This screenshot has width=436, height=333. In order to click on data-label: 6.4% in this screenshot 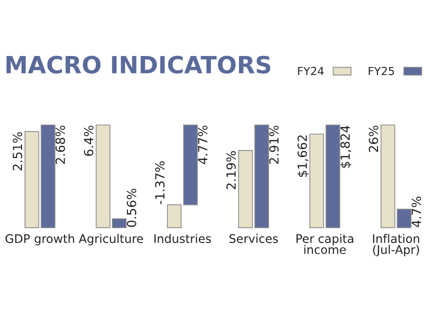, I will do `click(89, 141)`.